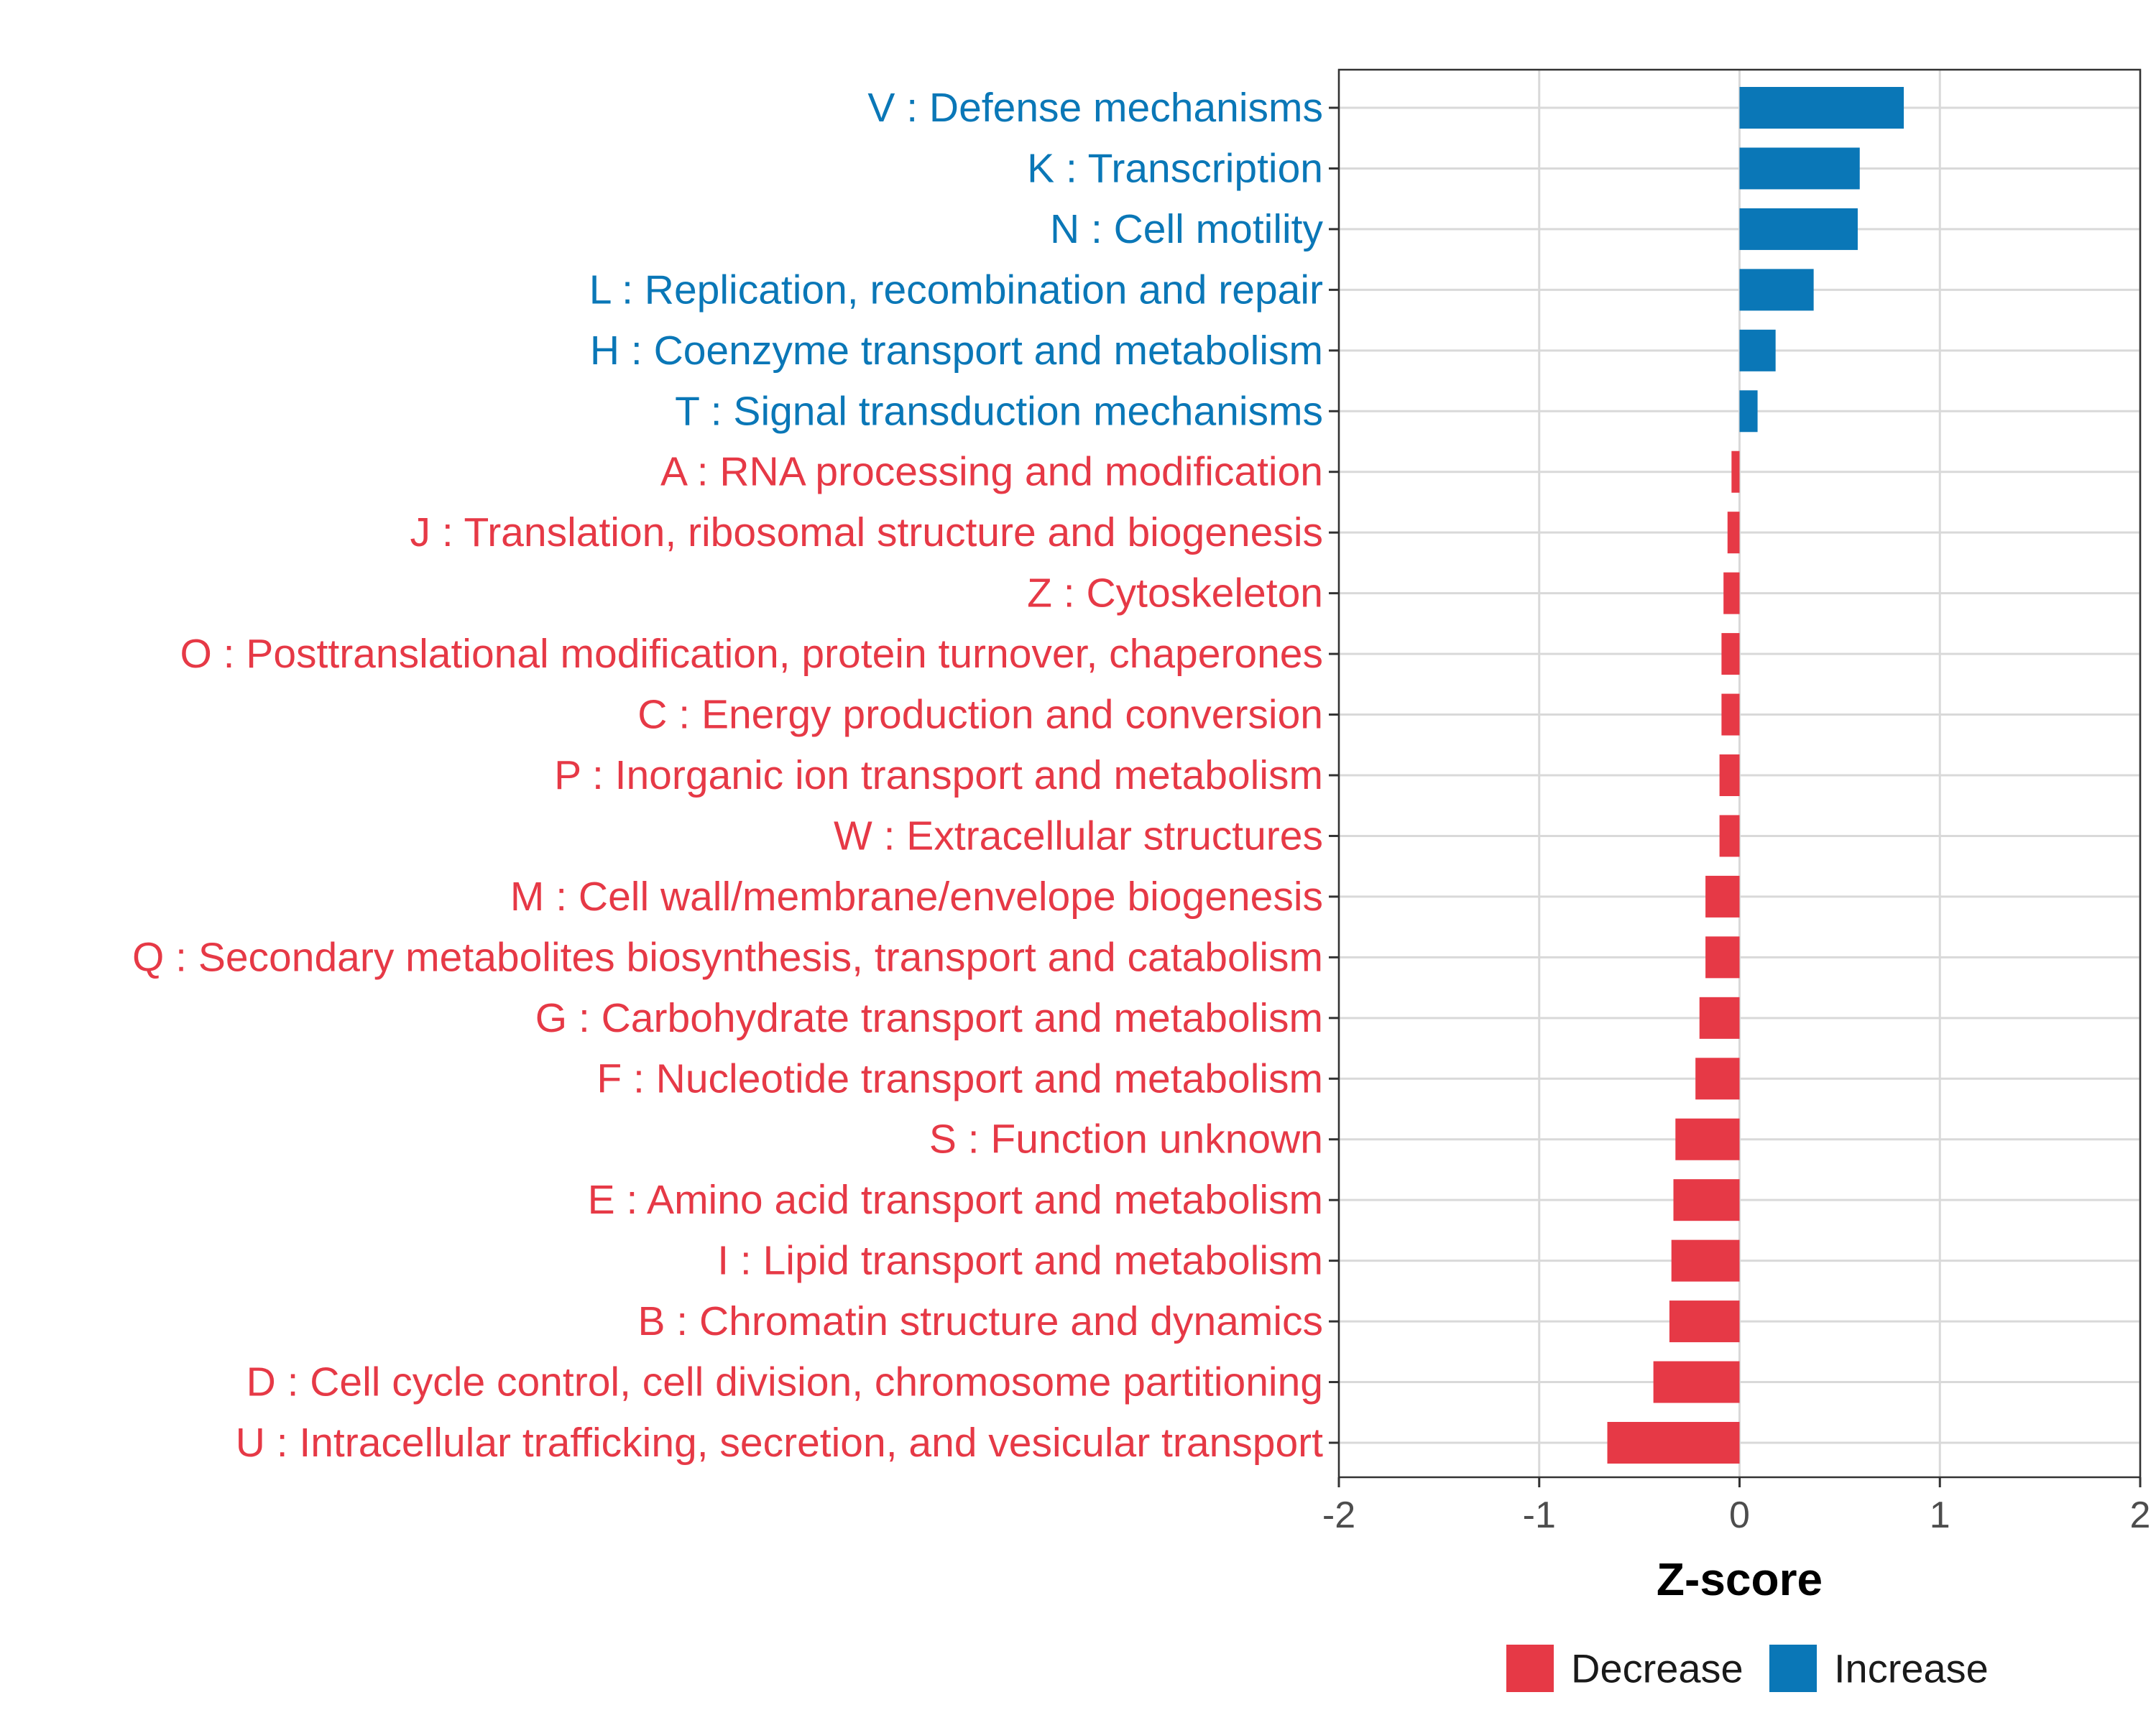 This screenshot has width=2156, height=1728. I want to click on category-label: Z : Cytoskeleton, so click(1175, 593).